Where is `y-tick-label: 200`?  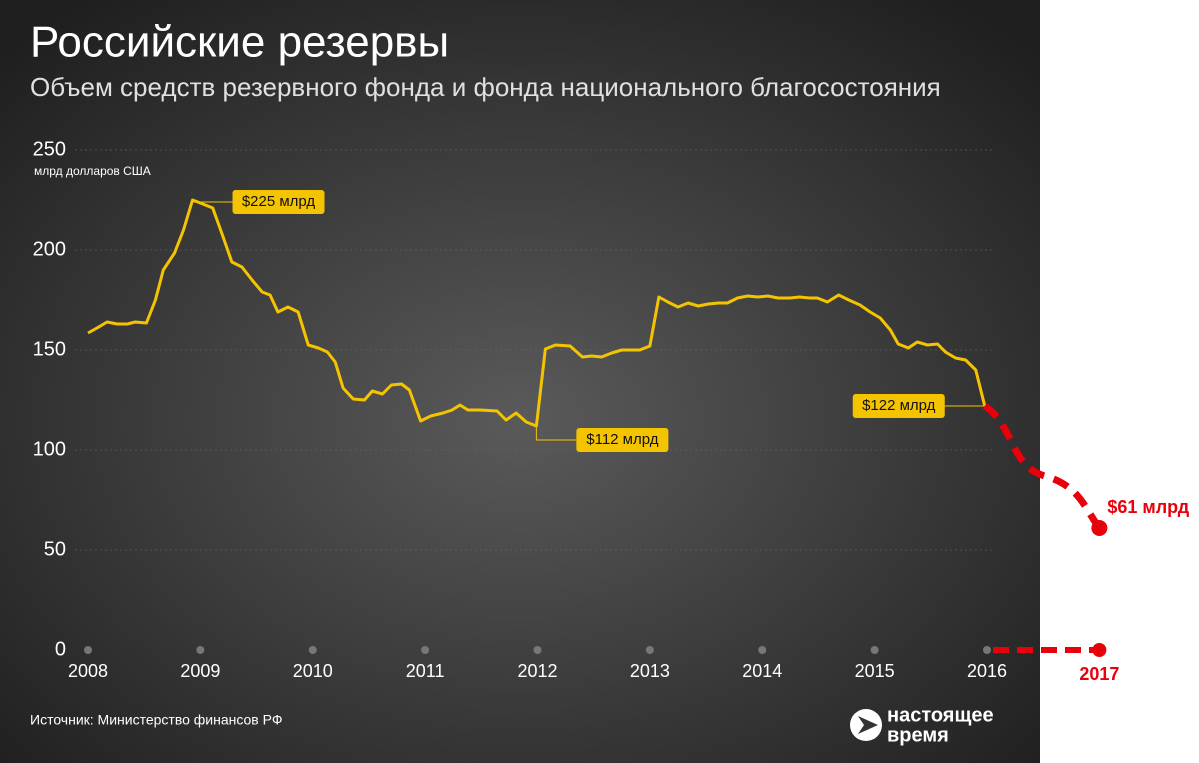
y-tick-label: 200 is located at coordinates (49, 249).